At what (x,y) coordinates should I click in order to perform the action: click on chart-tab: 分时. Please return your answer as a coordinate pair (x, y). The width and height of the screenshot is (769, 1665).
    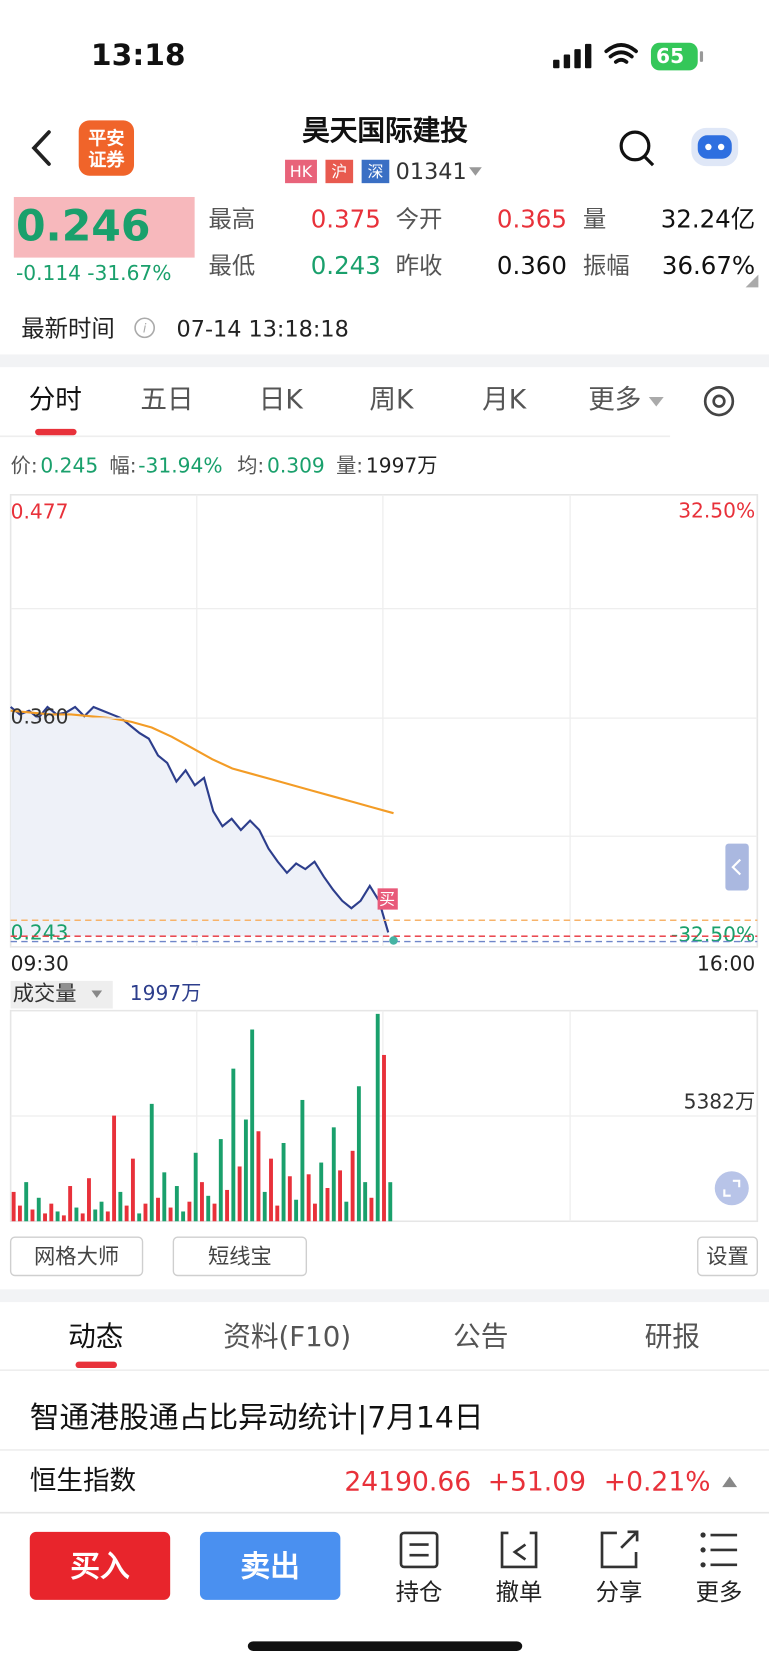
    Looking at the image, I should click on (55, 400).